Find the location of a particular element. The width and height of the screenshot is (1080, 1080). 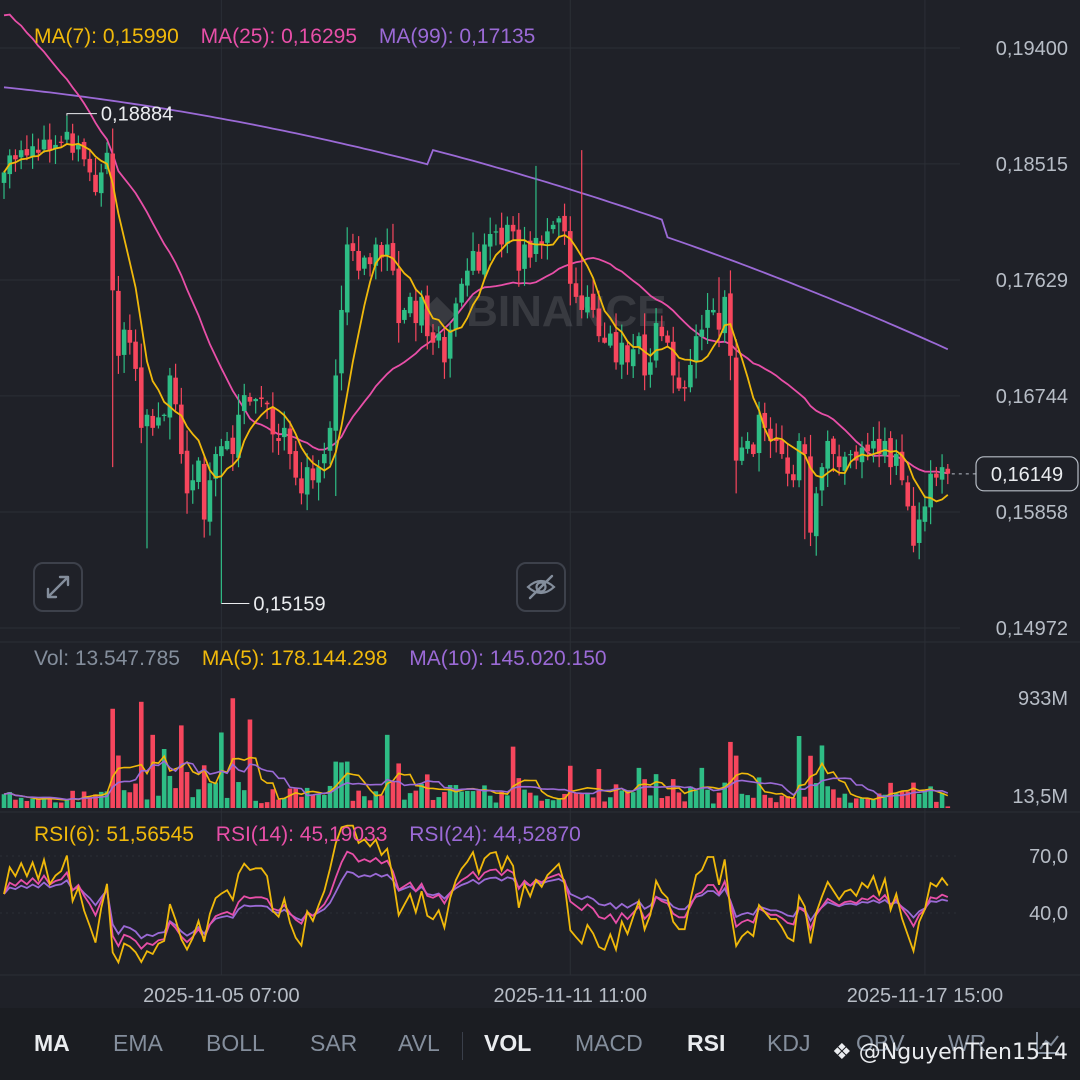

hide-indicators-button is located at coordinates (541, 587).